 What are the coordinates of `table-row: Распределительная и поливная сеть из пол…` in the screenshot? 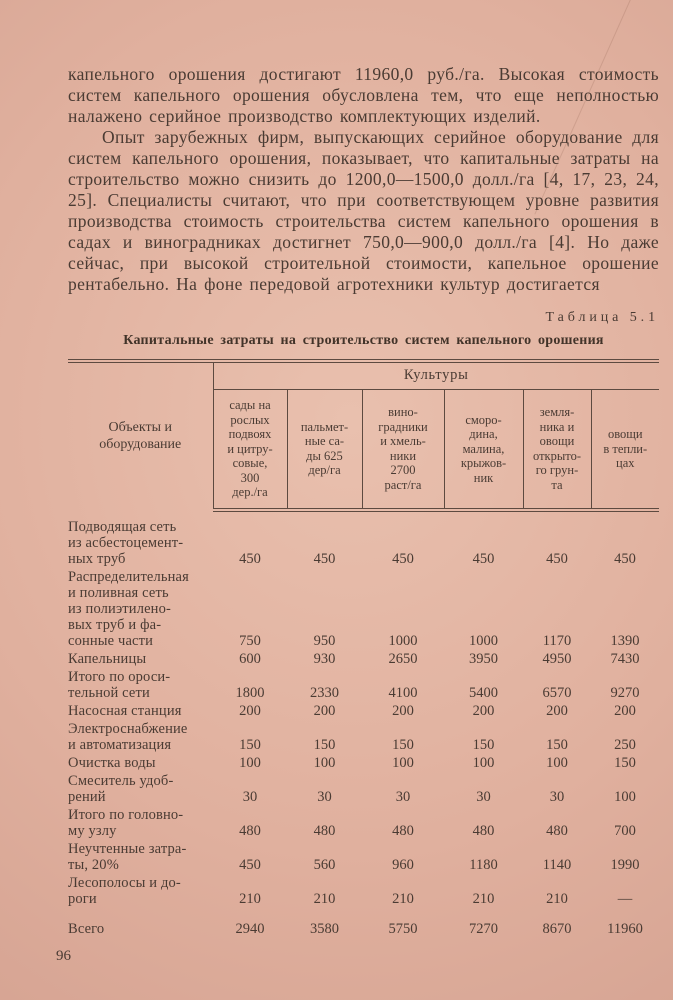 It's located at (363, 609).